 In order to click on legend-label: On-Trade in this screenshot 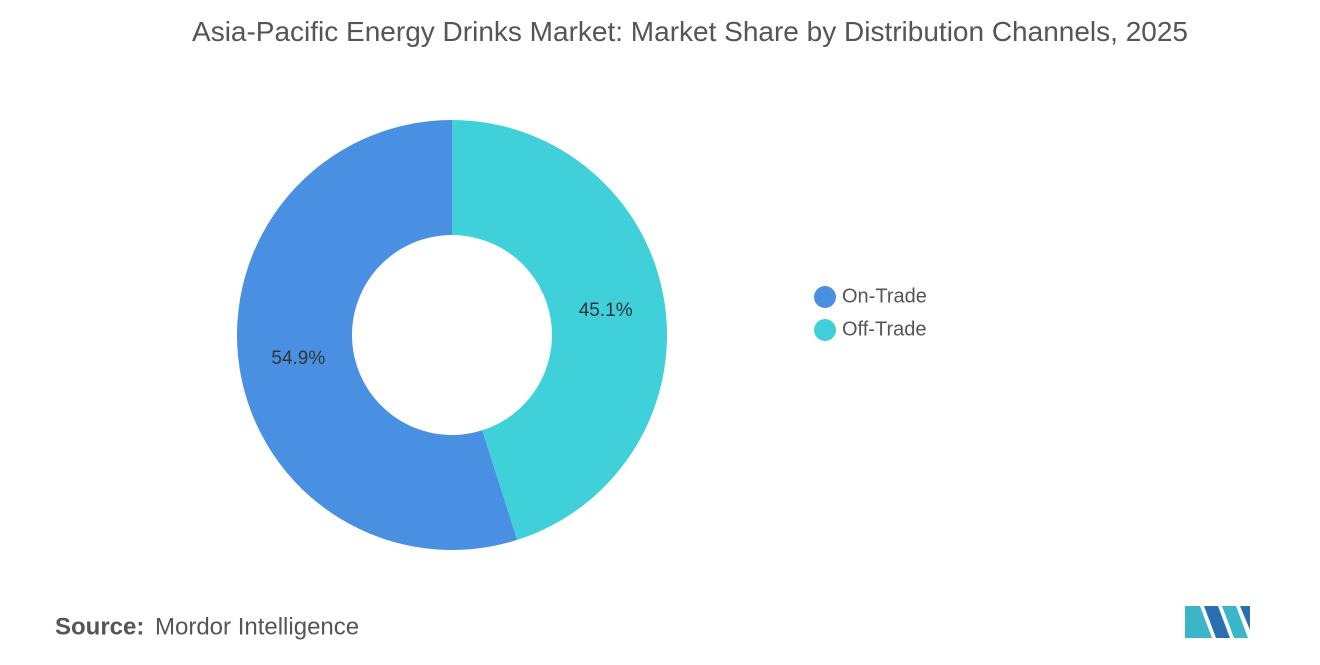, I will do `click(884, 296)`.